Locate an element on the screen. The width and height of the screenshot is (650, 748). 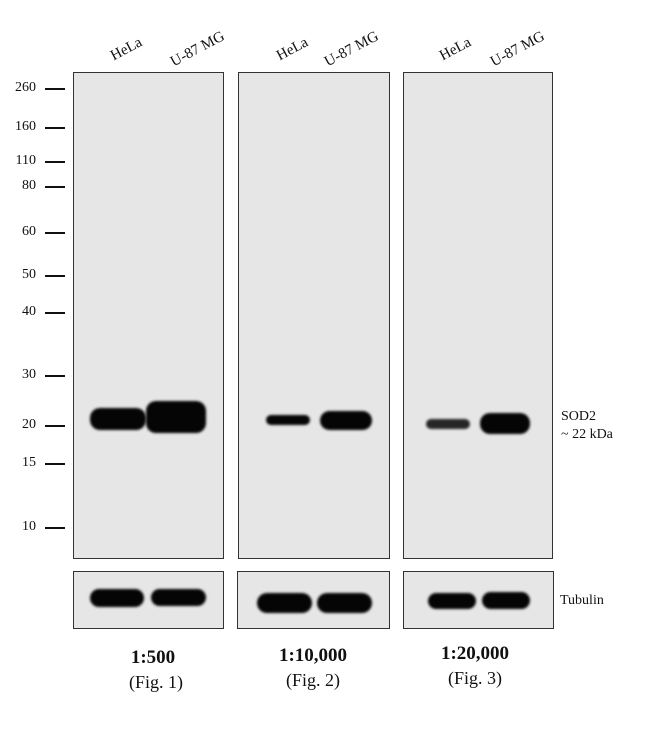
dilution-label-1: 1:500 is located at coordinates (153, 657).